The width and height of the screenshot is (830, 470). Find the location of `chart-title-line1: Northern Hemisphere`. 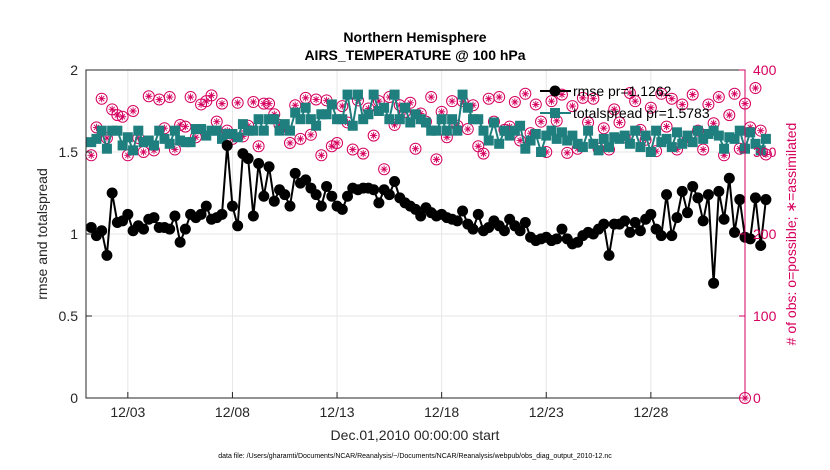

chart-title-line1: Northern Hemisphere is located at coordinates (414, 37).